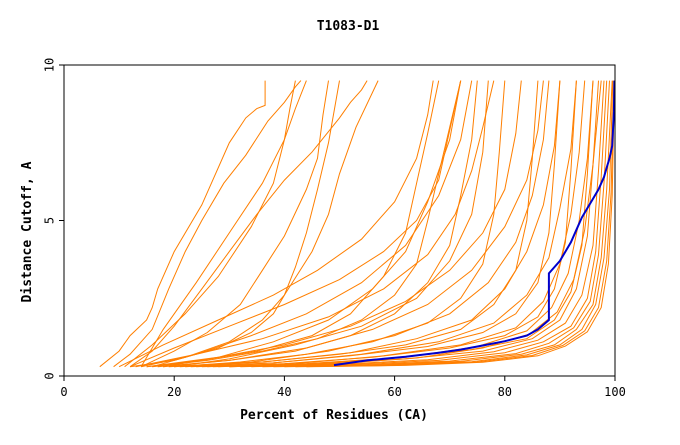 This screenshot has height=445, width=680. I want to click on y-tick-label: 10, so click(50, 65).